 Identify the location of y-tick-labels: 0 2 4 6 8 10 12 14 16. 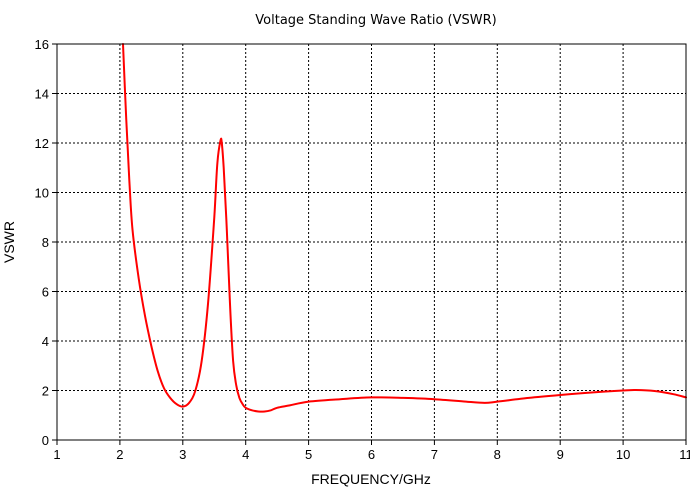
(42, 242).